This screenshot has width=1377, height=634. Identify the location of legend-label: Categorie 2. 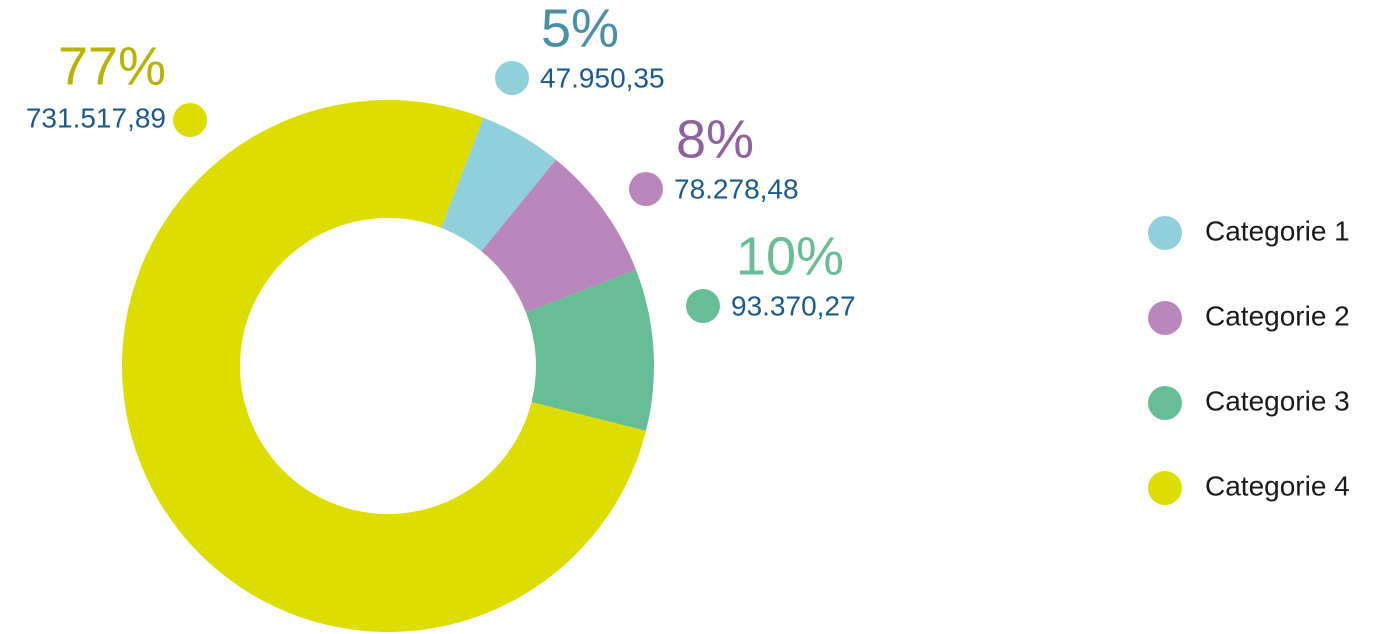
(1277, 315).